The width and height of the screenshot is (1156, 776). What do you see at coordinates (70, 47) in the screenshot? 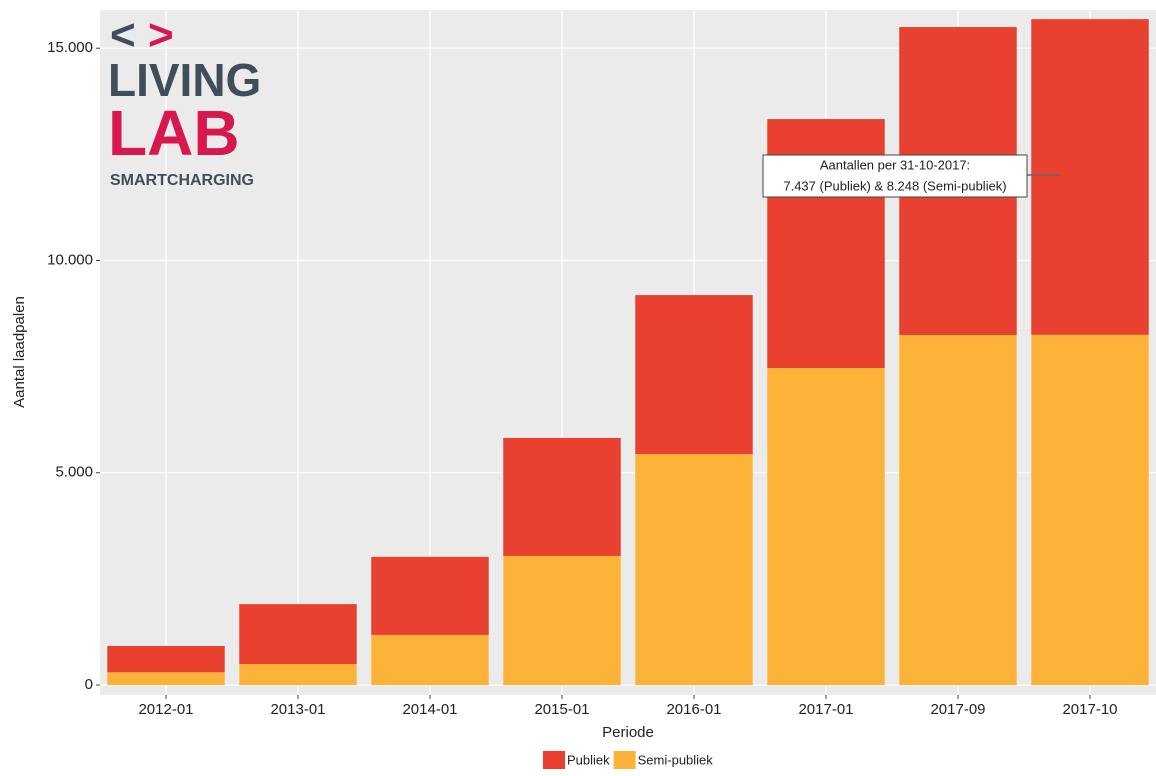
I see `y-tick-label: 15.000` at bounding box center [70, 47].